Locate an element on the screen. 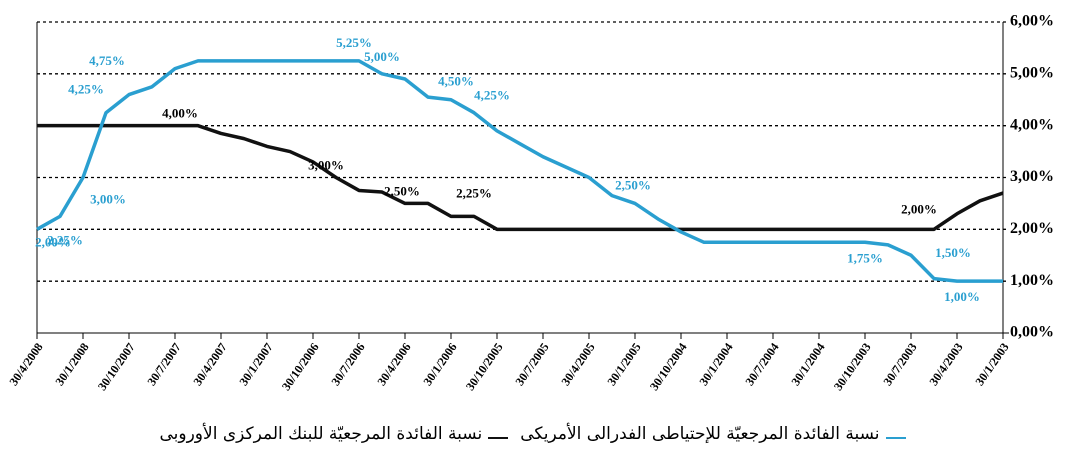 Image resolution: width=1065 pixels, height=450 pixels. y-tick-label: 1,00% is located at coordinates (1032, 280).